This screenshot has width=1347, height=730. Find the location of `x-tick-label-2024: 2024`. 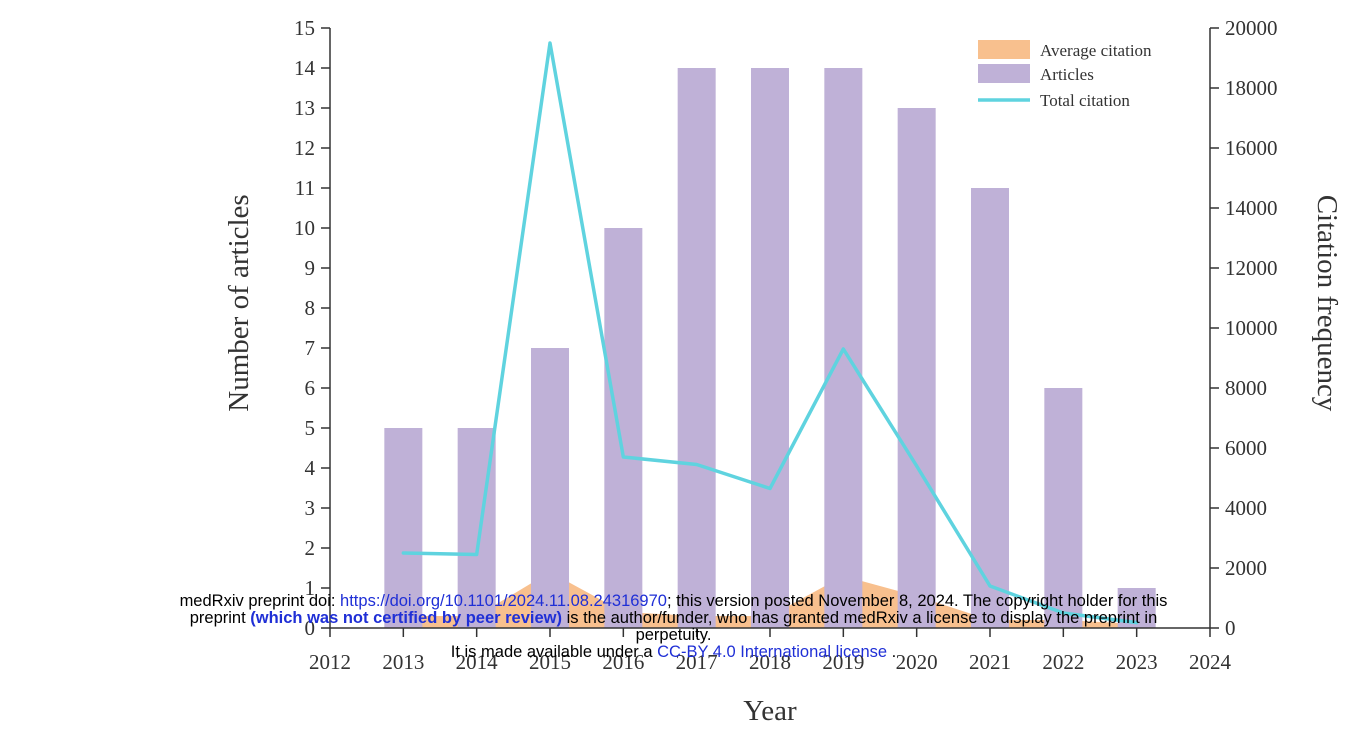

x-tick-label-2024: 2024 is located at coordinates (1210, 662).